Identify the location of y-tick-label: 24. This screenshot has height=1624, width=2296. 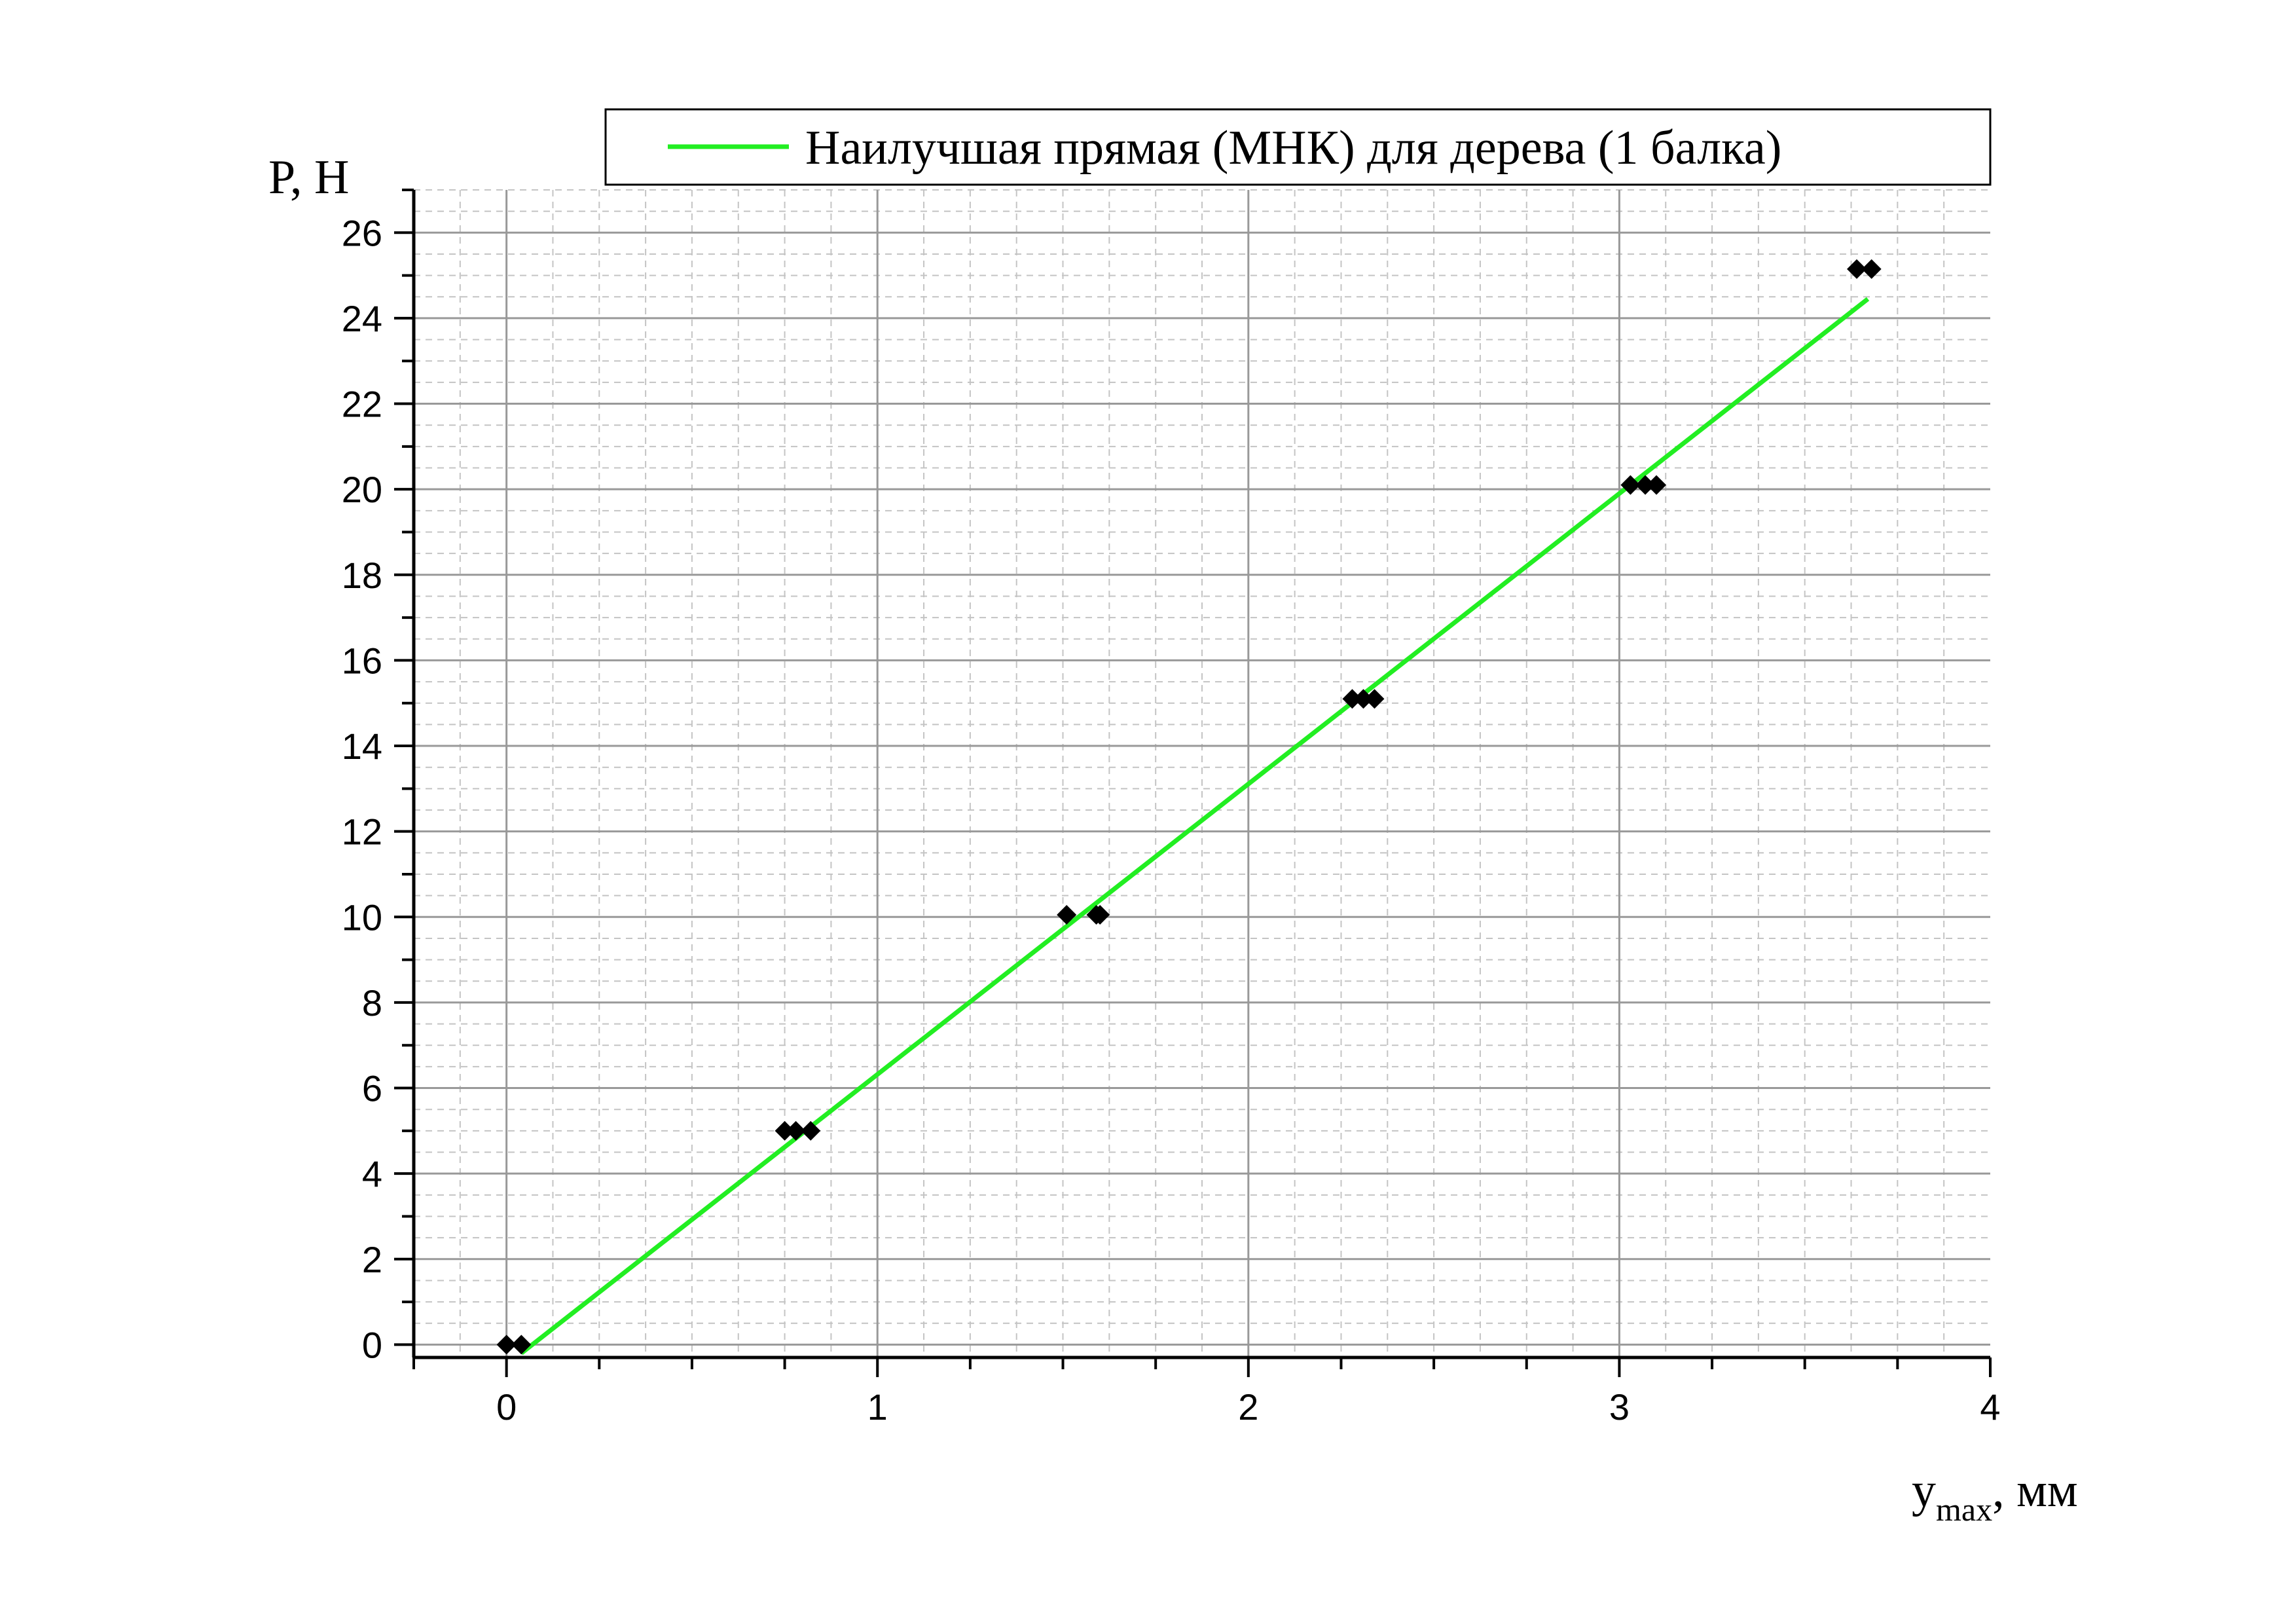
(362, 318).